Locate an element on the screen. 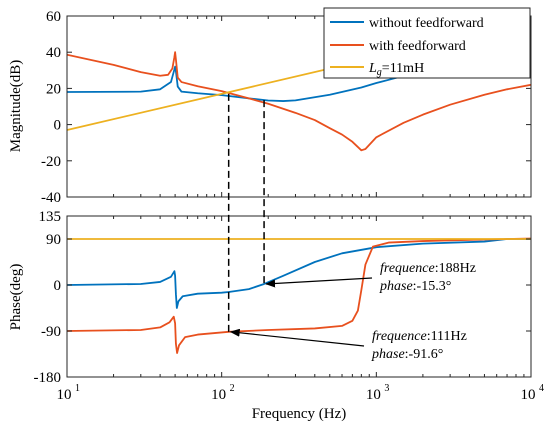  phase-y-axis-label: Phase(deg) is located at coordinates (16, 297).